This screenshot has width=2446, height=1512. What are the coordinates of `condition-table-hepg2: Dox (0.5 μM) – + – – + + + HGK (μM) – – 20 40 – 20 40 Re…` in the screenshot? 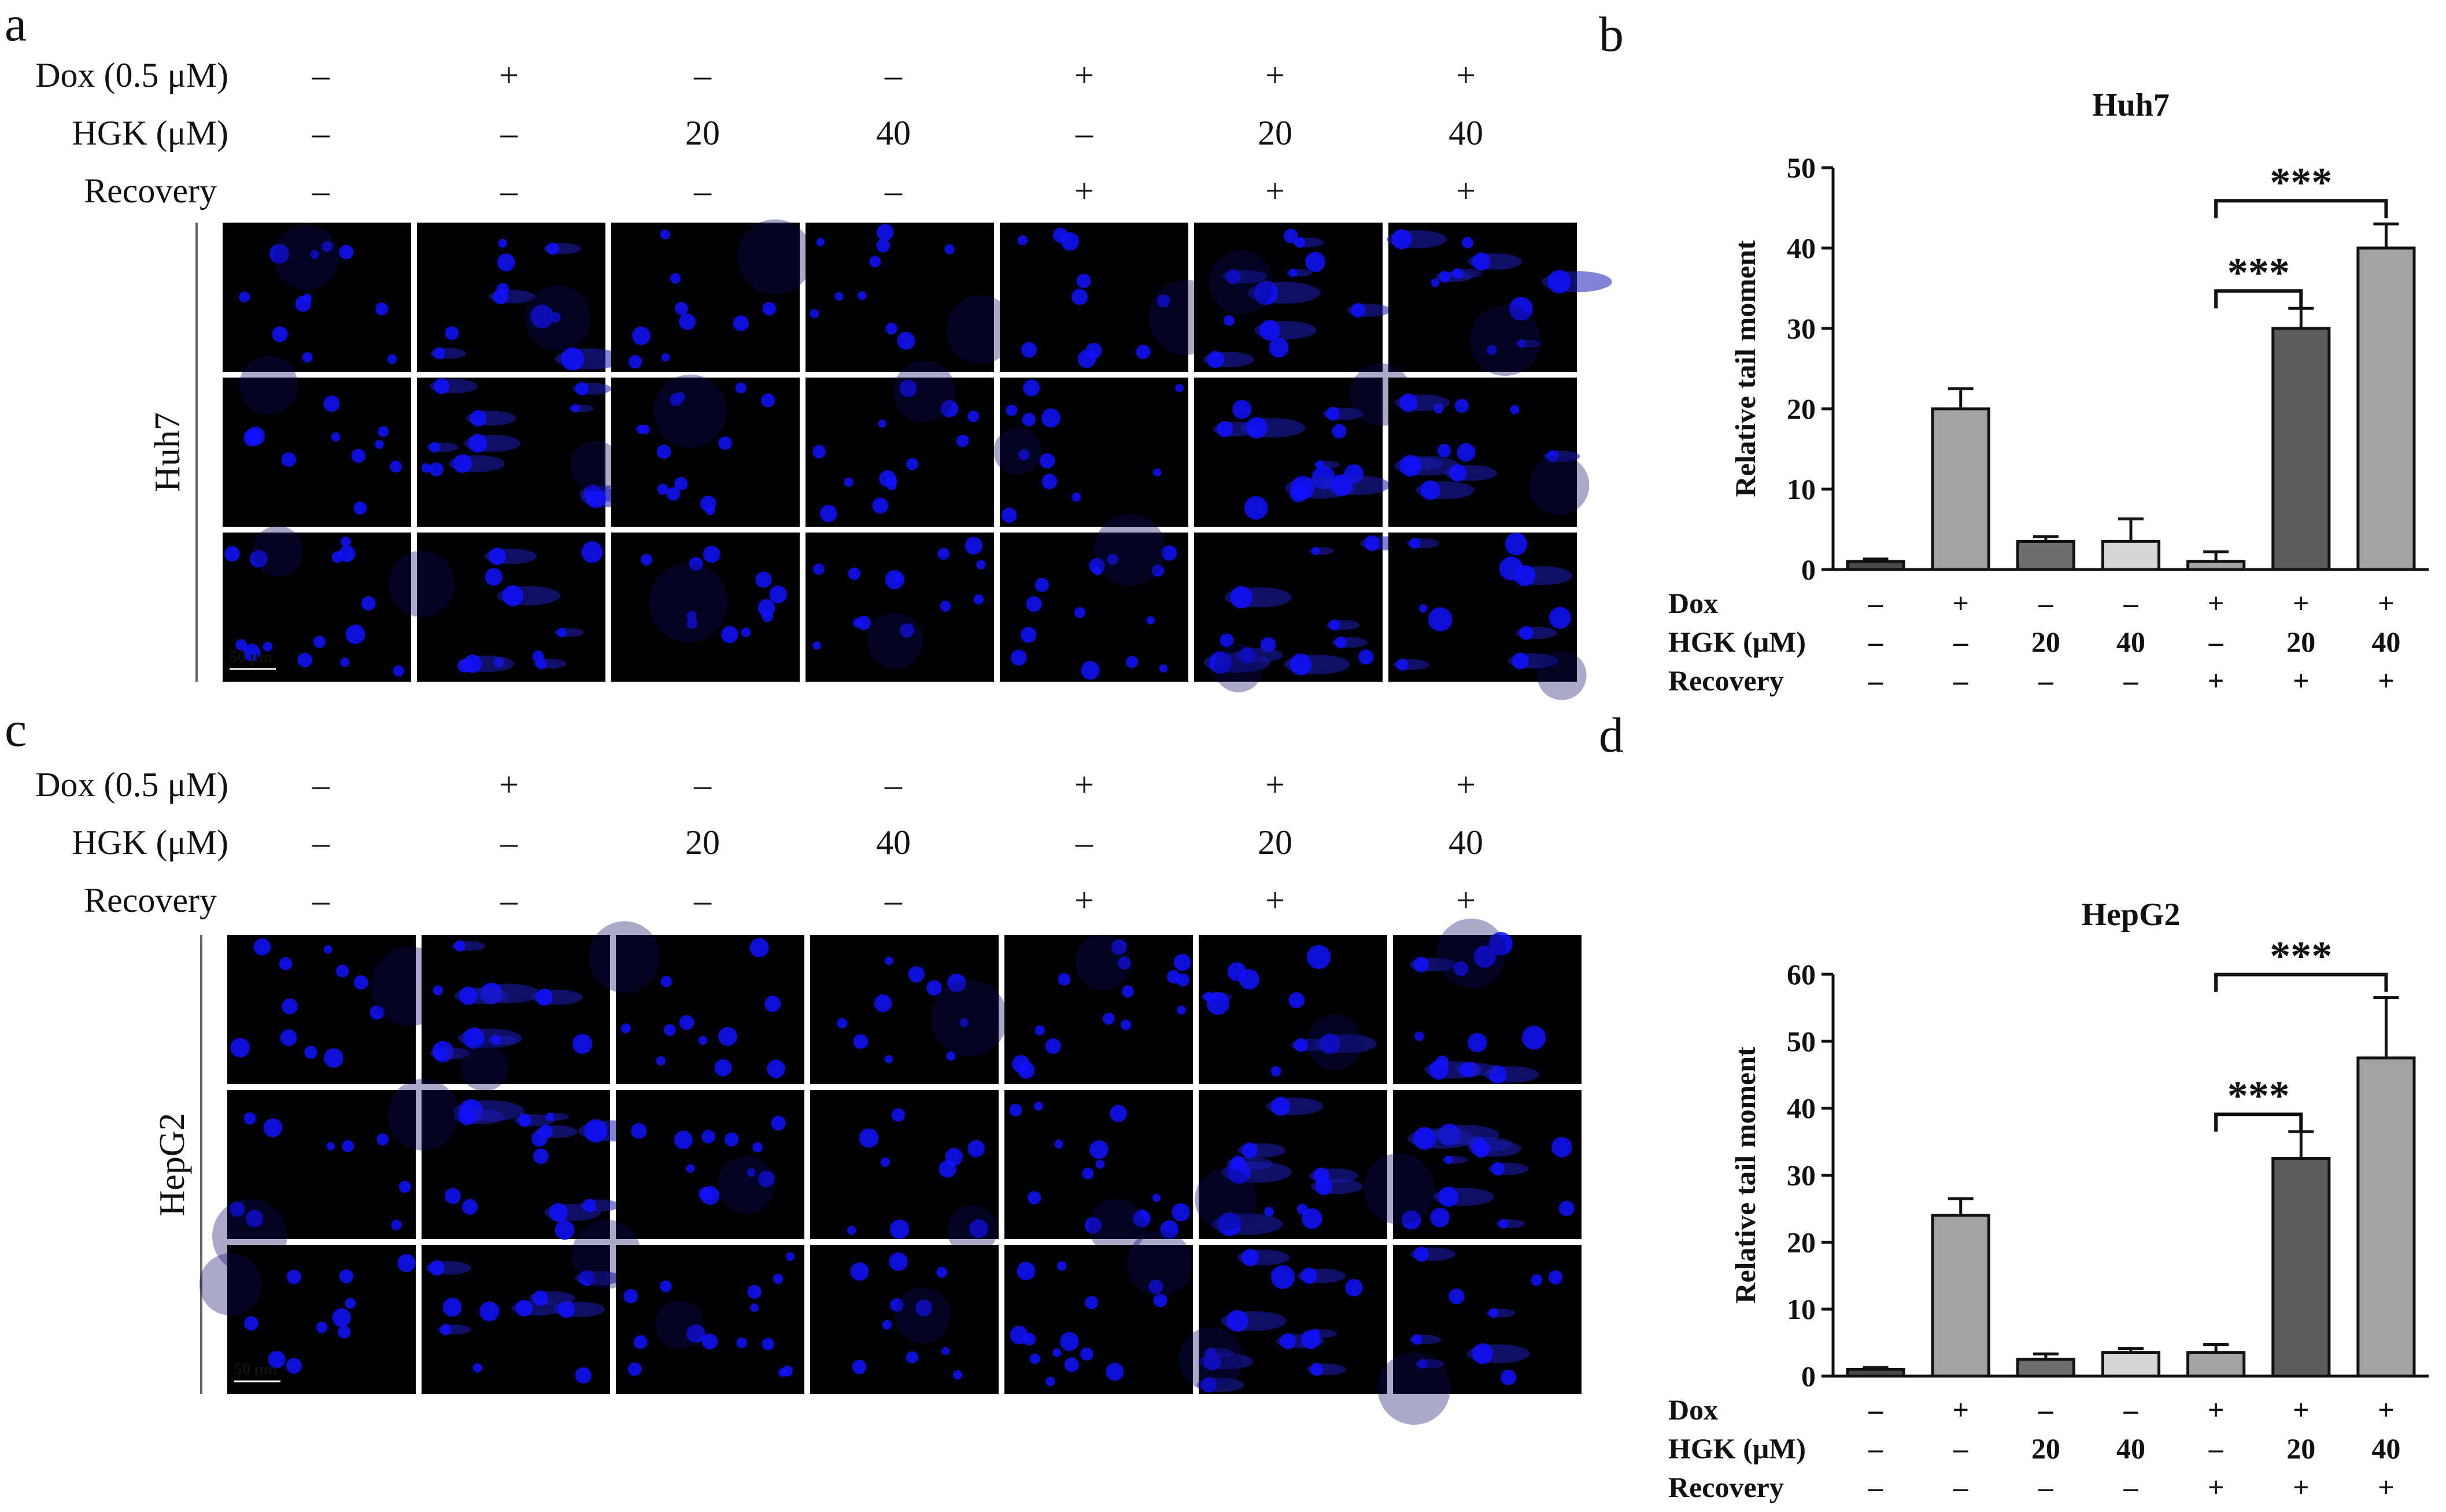 It's located at (759, 842).